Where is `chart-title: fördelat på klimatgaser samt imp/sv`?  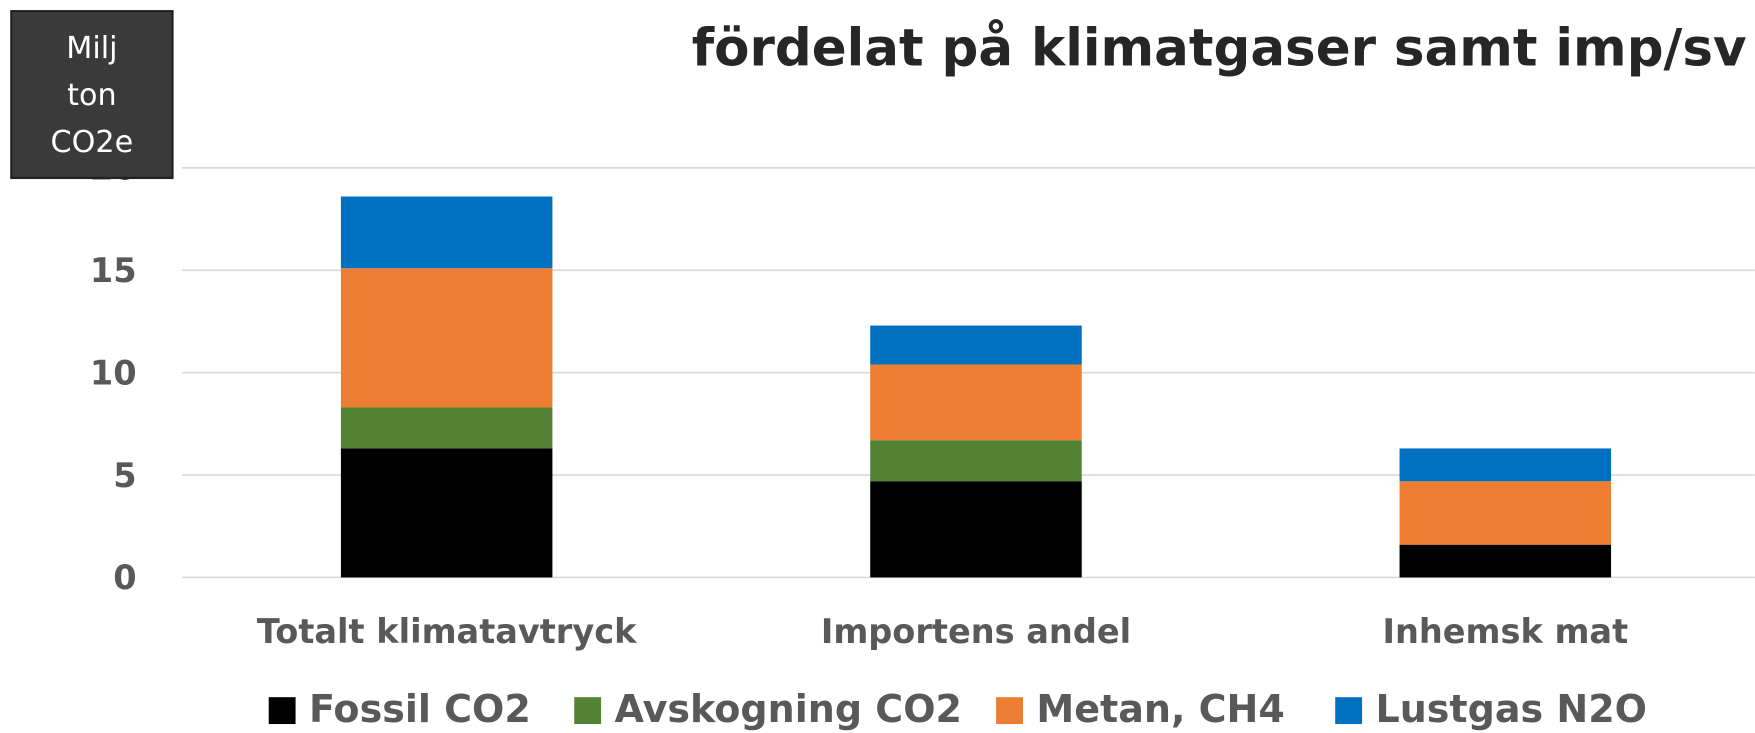 chart-title: fördelat på klimatgaser samt imp/sv is located at coordinates (1219, 48).